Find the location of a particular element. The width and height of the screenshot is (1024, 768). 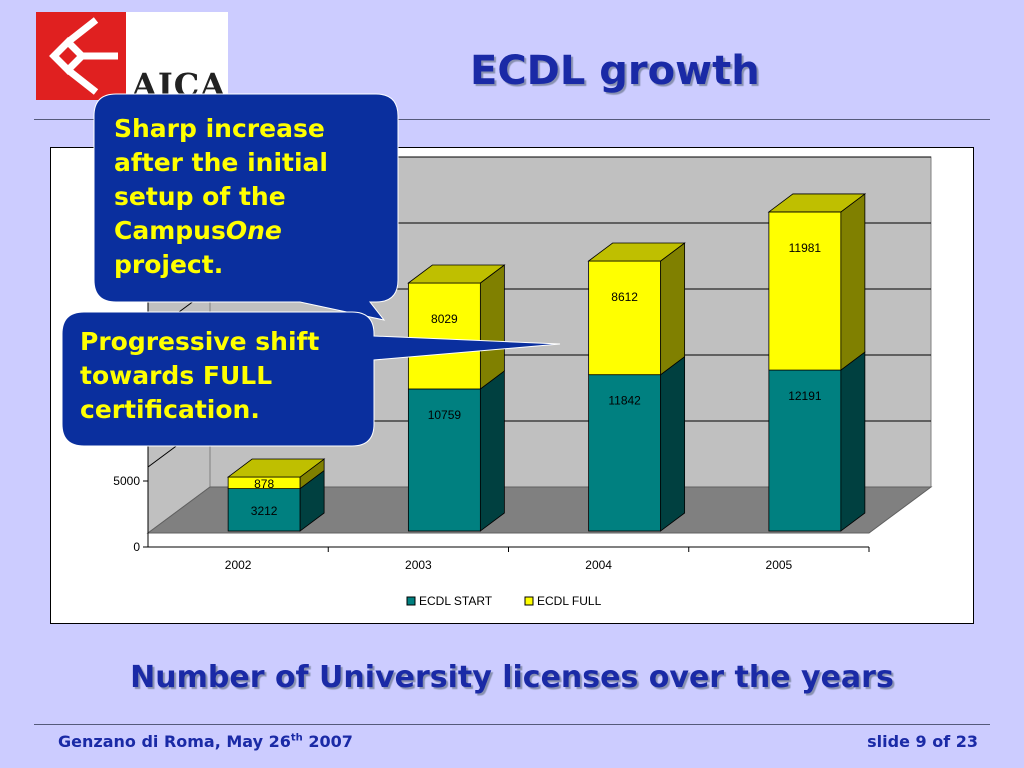

callout1-line4: CampusOne is located at coordinates (249, 231).